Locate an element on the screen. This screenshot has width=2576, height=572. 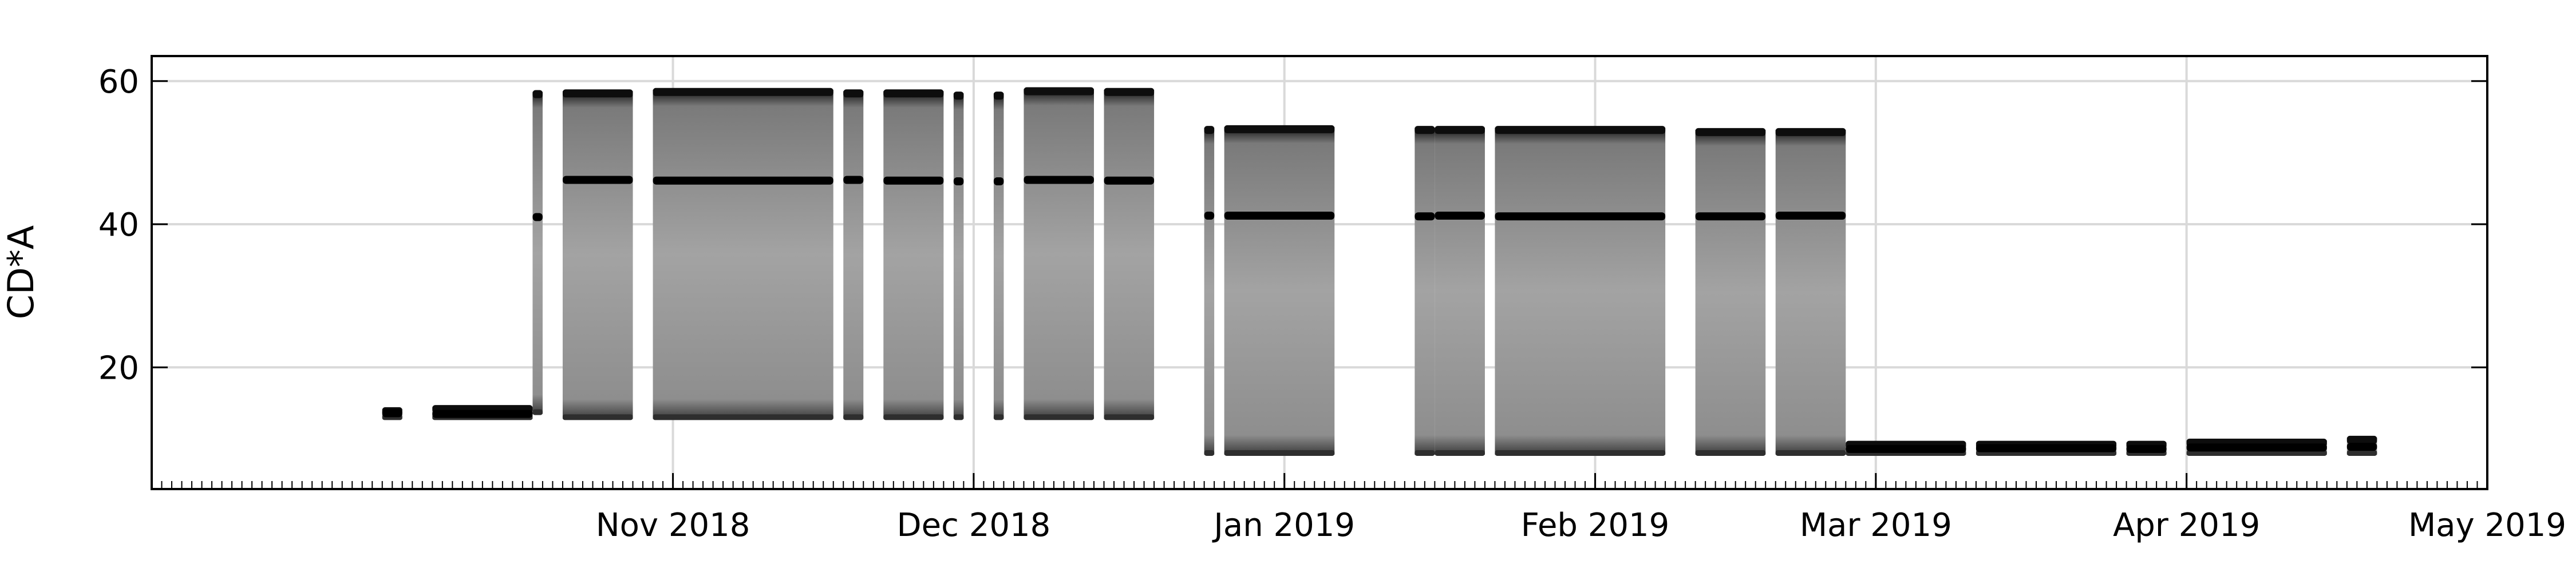
y-tick-label: 20 is located at coordinates (118, 368).